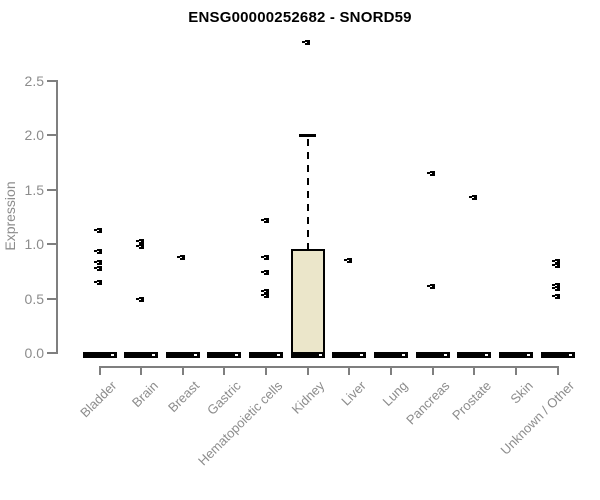 The image size is (600, 500). I want to click on y-tick-label: 2.0, so click(34, 135).